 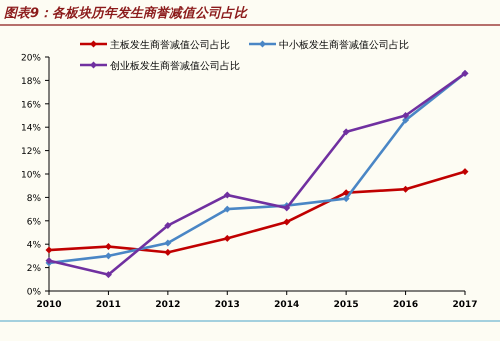 I want to click on y-tick-label: 18%, so click(x=31, y=81).